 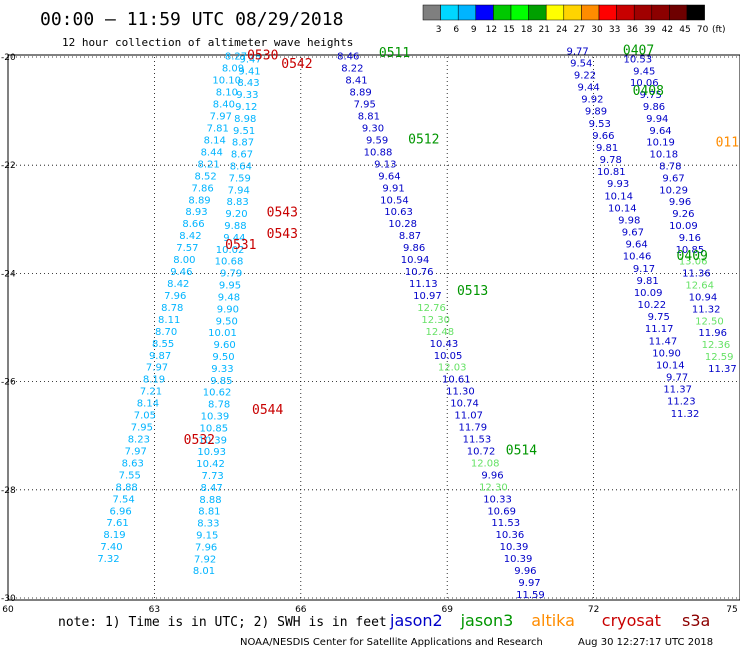 What do you see at coordinates (611, 172) in the screenshot?
I see `swh-value: 10.81` at bounding box center [611, 172].